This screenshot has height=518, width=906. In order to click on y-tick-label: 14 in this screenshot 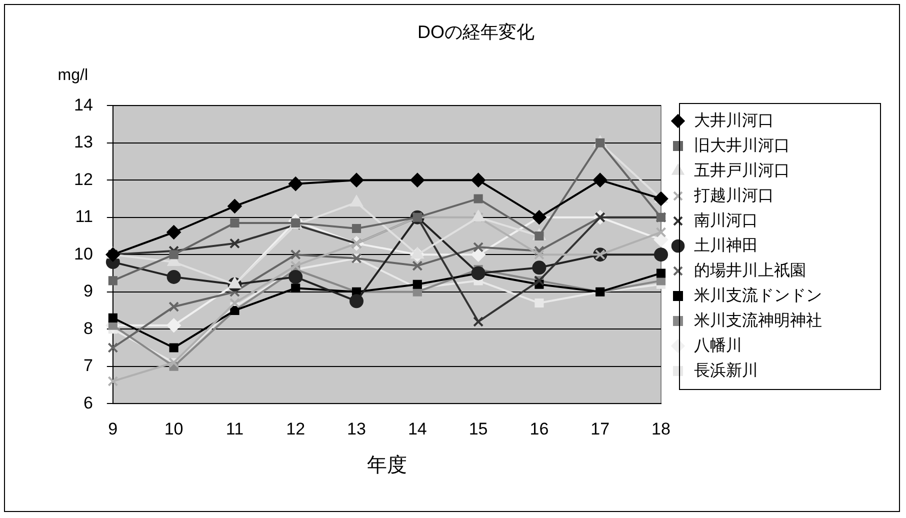, I will do `click(83, 104)`.